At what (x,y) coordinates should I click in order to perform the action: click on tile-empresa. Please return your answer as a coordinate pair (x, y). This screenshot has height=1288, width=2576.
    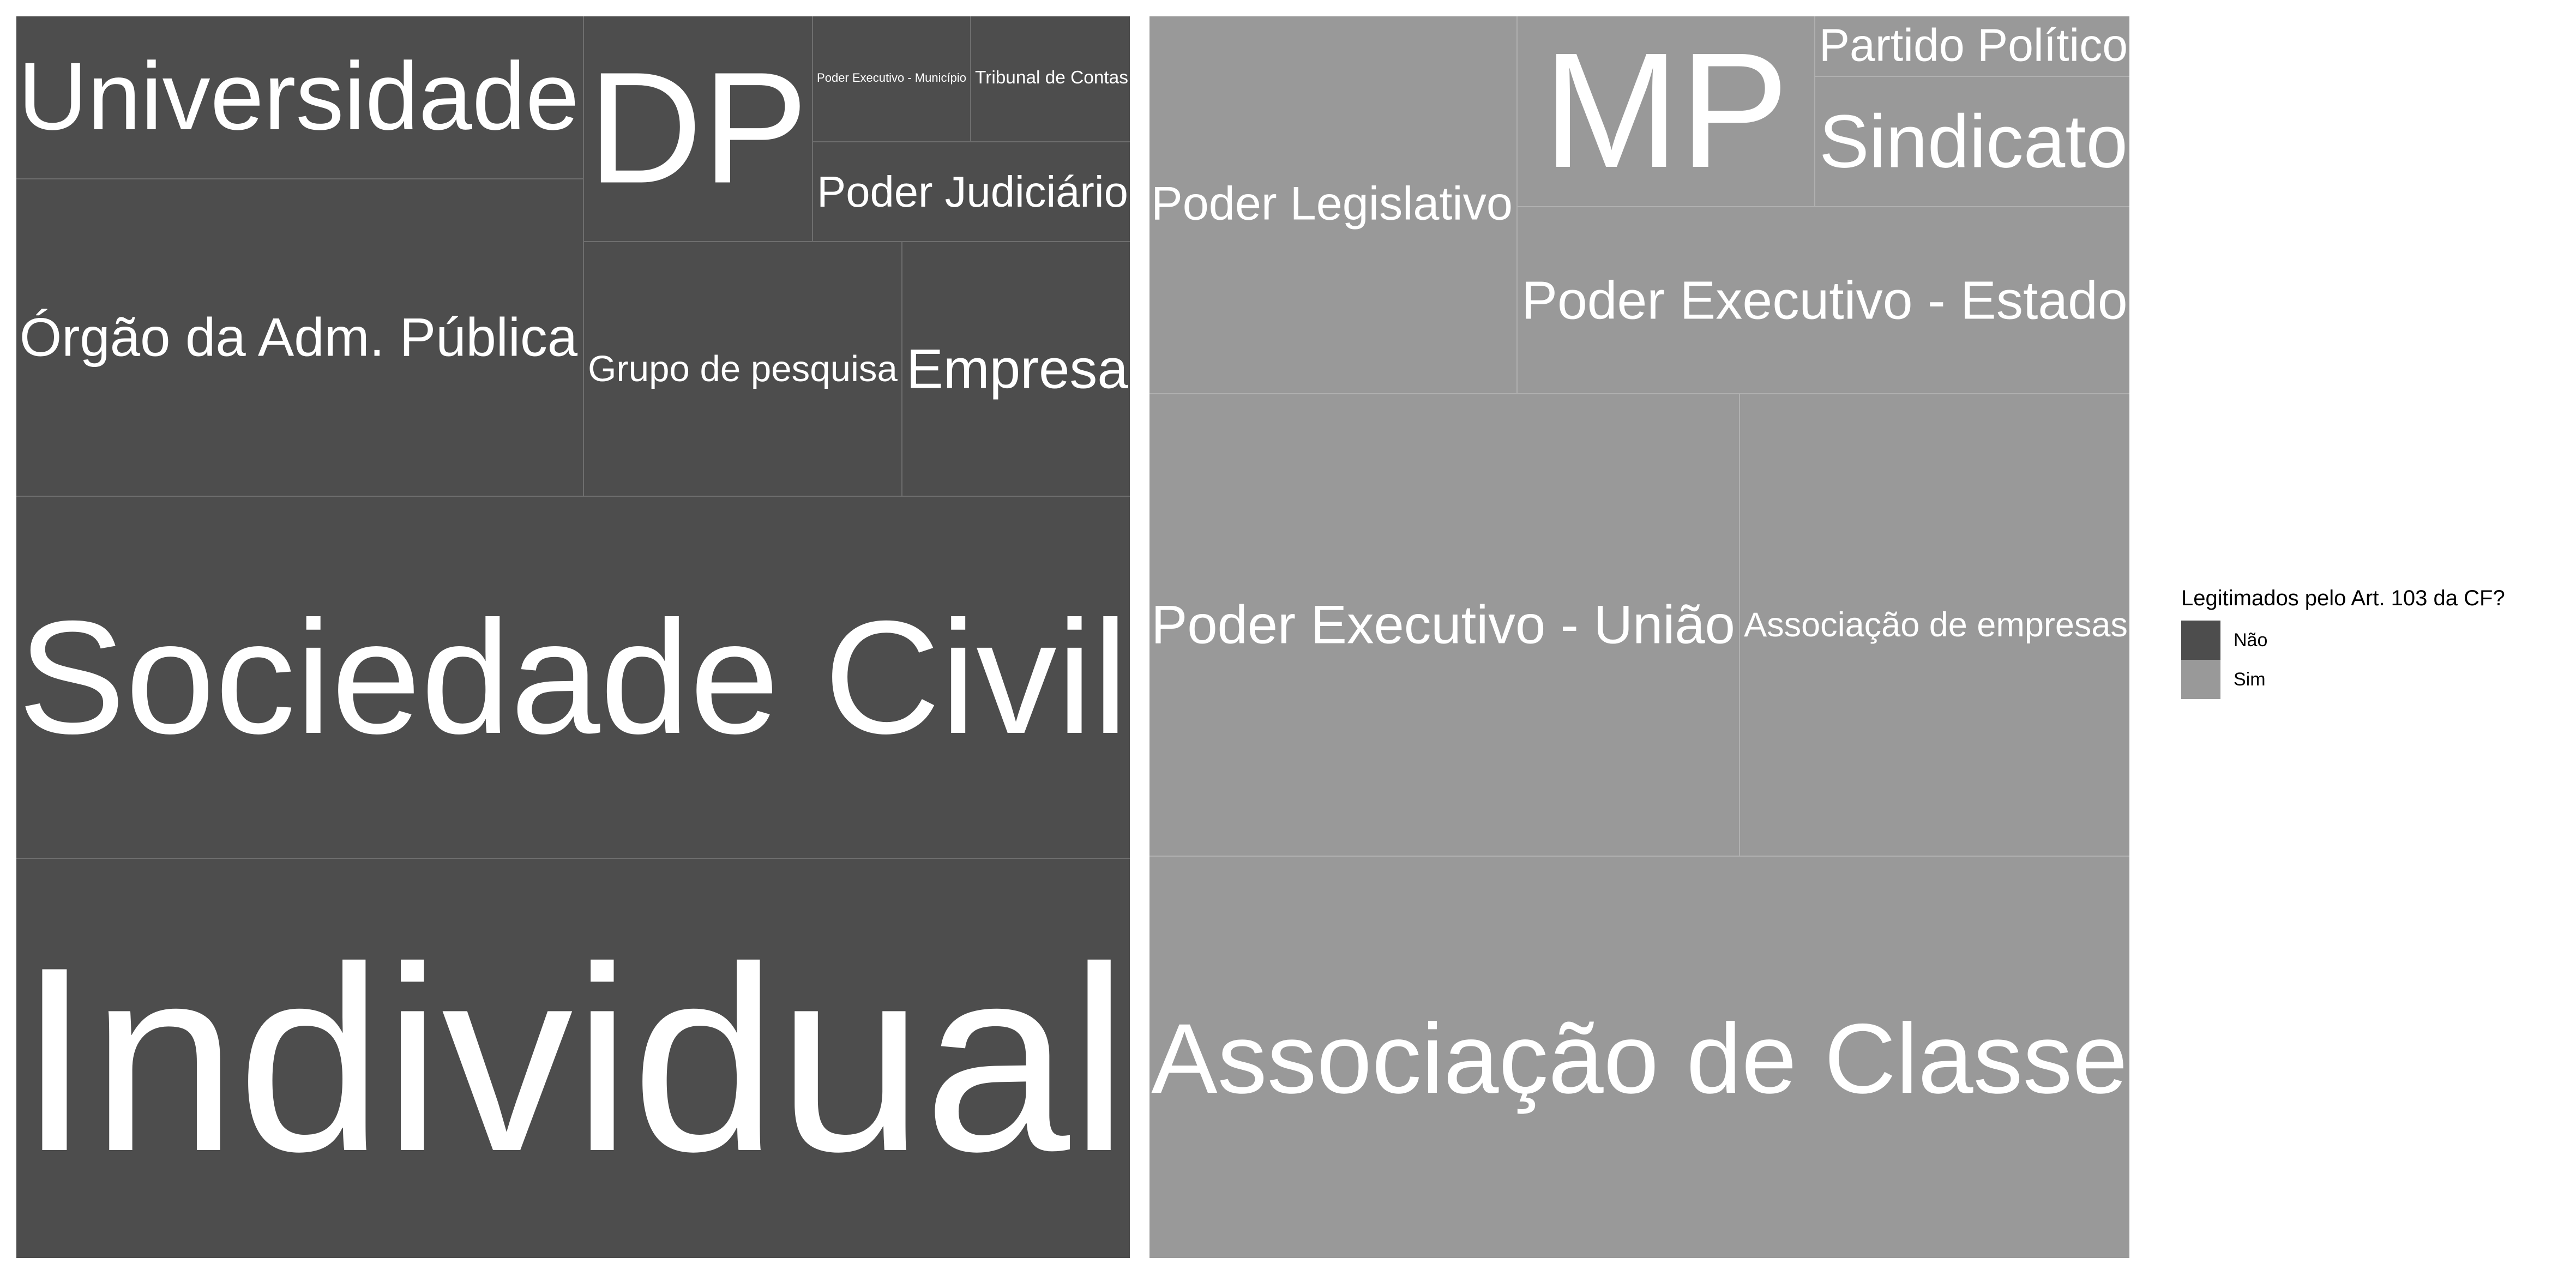
    Looking at the image, I should click on (1017, 369).